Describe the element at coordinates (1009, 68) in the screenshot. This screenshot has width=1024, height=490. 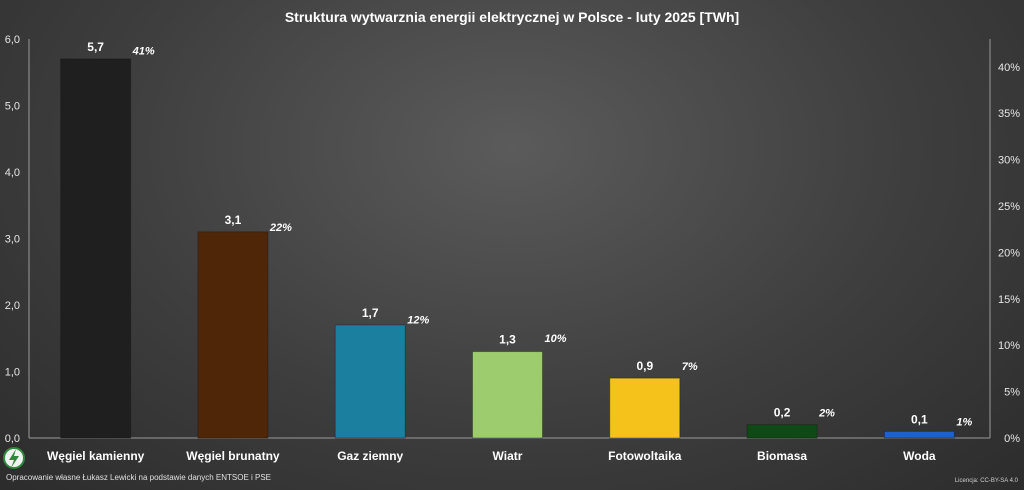
I see `y2-tick-label: 40%` at that location.